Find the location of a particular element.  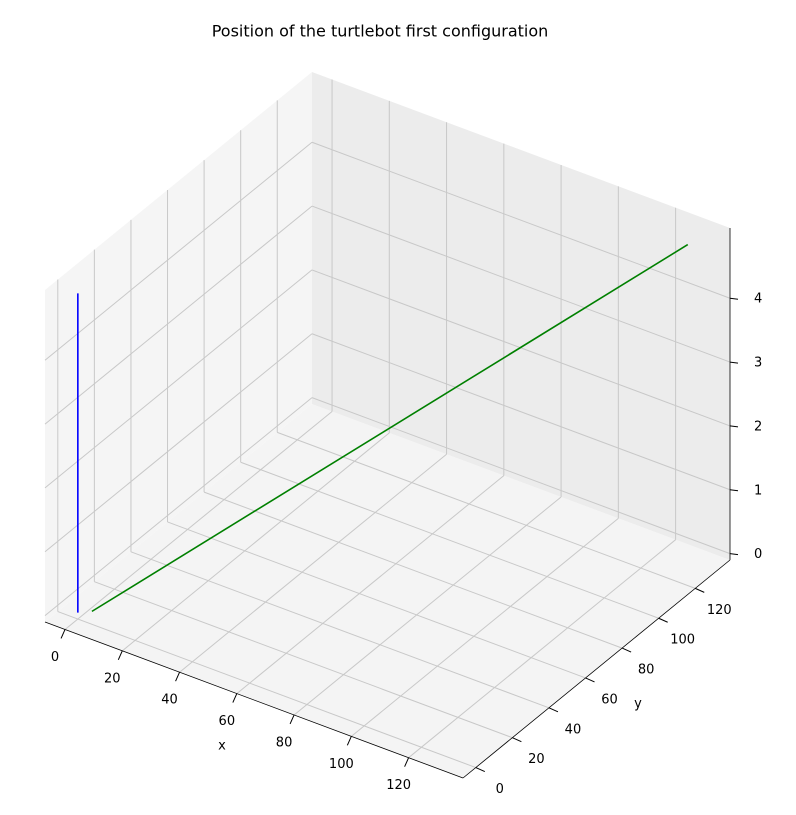

x-tick-label: 100 is located at coordinates (341, 764).